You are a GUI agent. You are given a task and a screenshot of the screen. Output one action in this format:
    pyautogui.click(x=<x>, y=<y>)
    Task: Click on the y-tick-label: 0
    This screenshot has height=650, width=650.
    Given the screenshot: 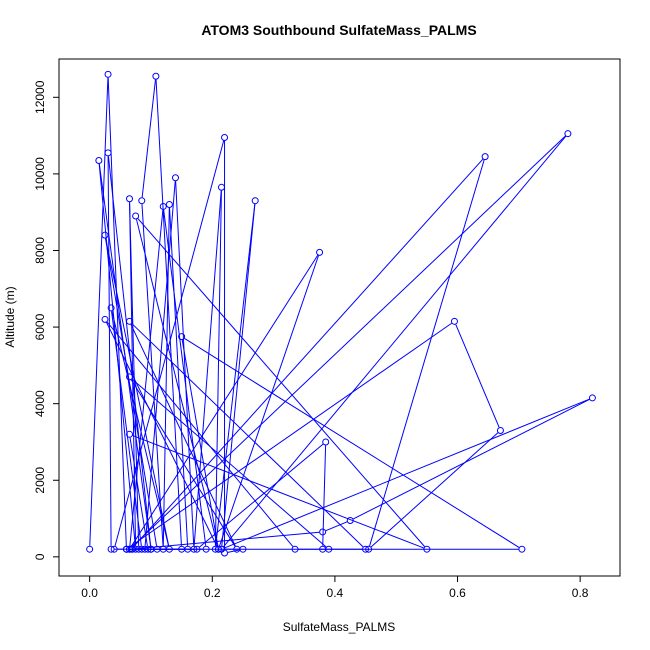 What is the action you would take?
    pyautogui.click(x=40, y=556)
    